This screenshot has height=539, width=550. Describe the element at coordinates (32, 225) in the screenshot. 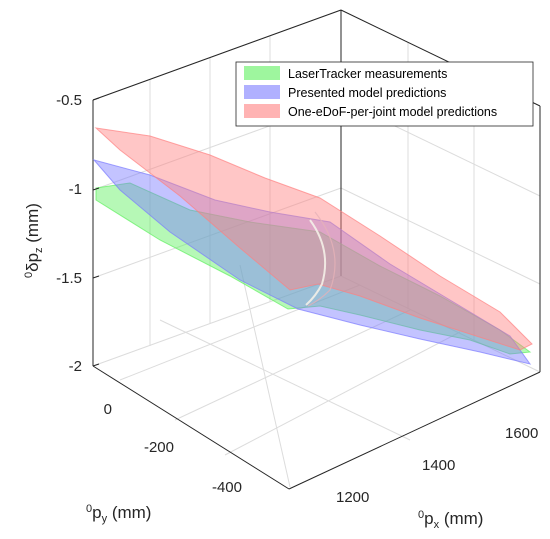

I see `z-label-unit: (mm)` at that location.